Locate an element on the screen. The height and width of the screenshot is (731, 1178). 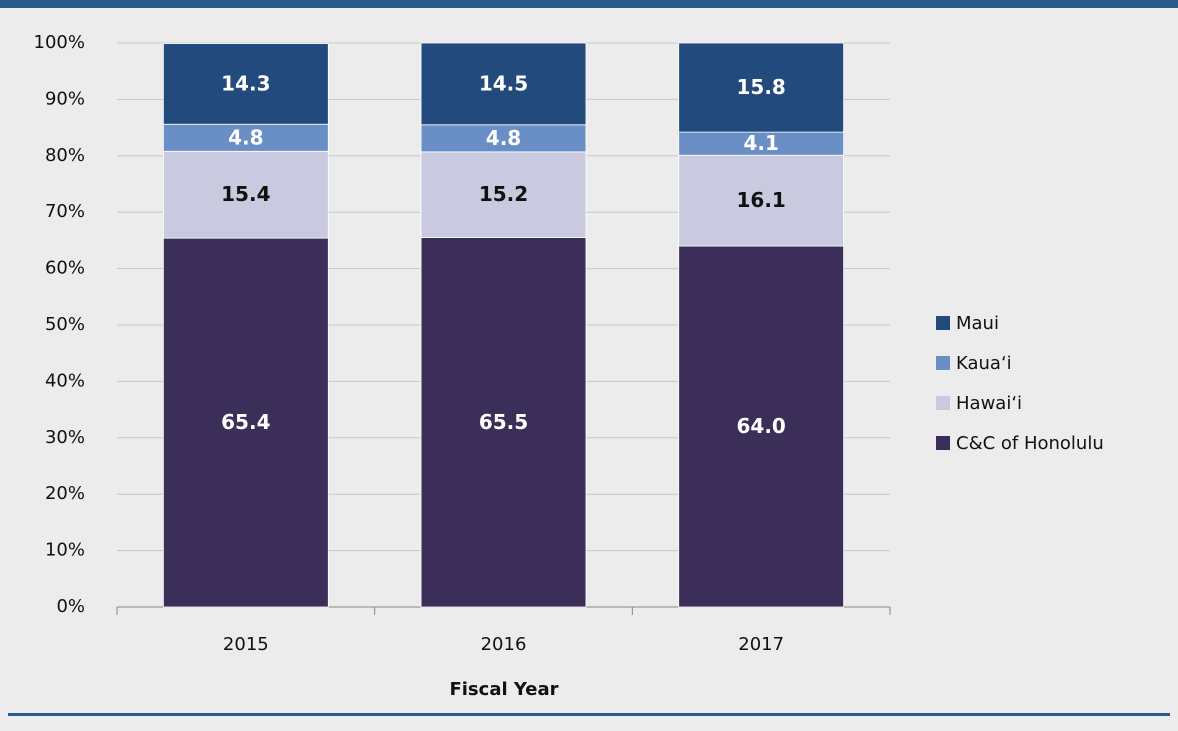
y-tick-label: 20% is located at coordinates (65, 493).